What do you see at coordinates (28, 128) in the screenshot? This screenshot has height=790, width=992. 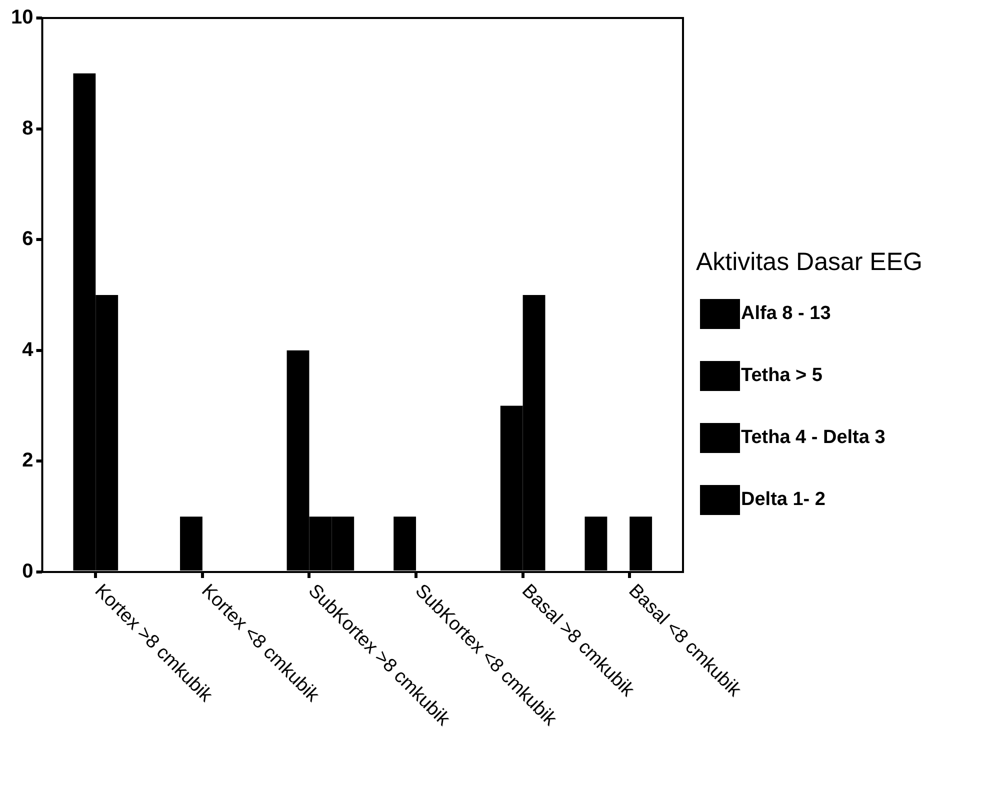 I see `y-tick-label: 8` at bounding box center [28, 128].